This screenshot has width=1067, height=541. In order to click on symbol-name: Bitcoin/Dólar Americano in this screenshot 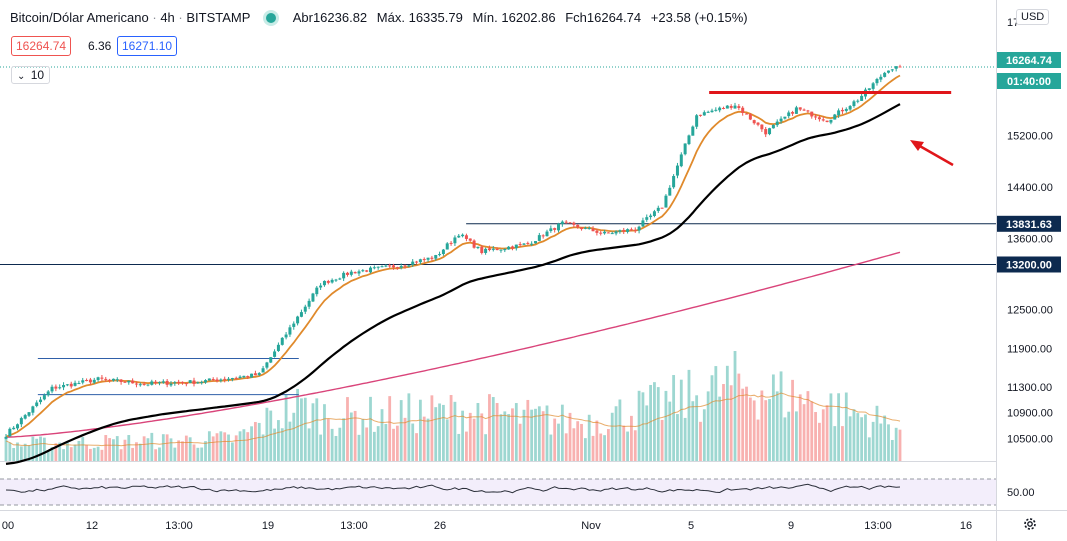, I will do `click(79, 17)`.